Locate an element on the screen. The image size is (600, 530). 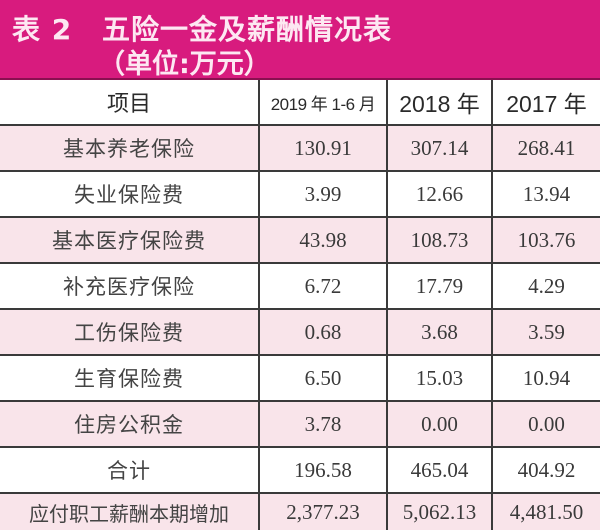
table-title: 表 2 五险一金及薪酬情况表 is located at coordinates (202, 28).